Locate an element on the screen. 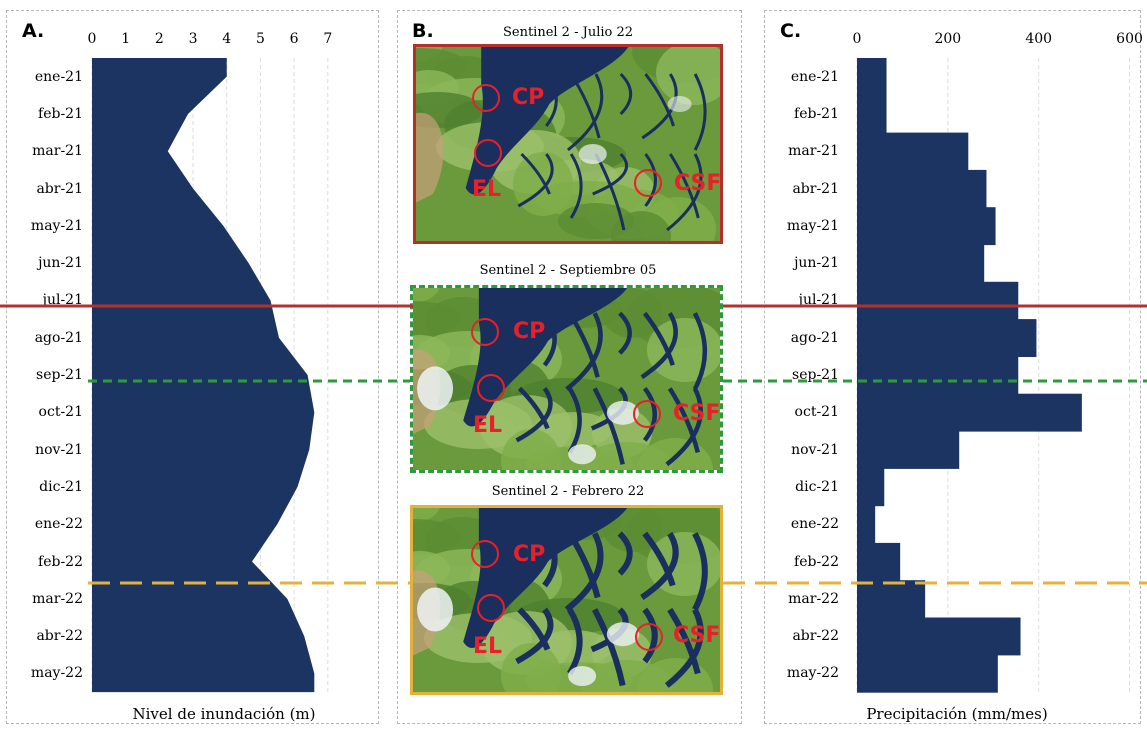 The width and height of the screenshot is (1147, 730). panel-a-month-label: oct-21 is located at coordinates (60, 412).